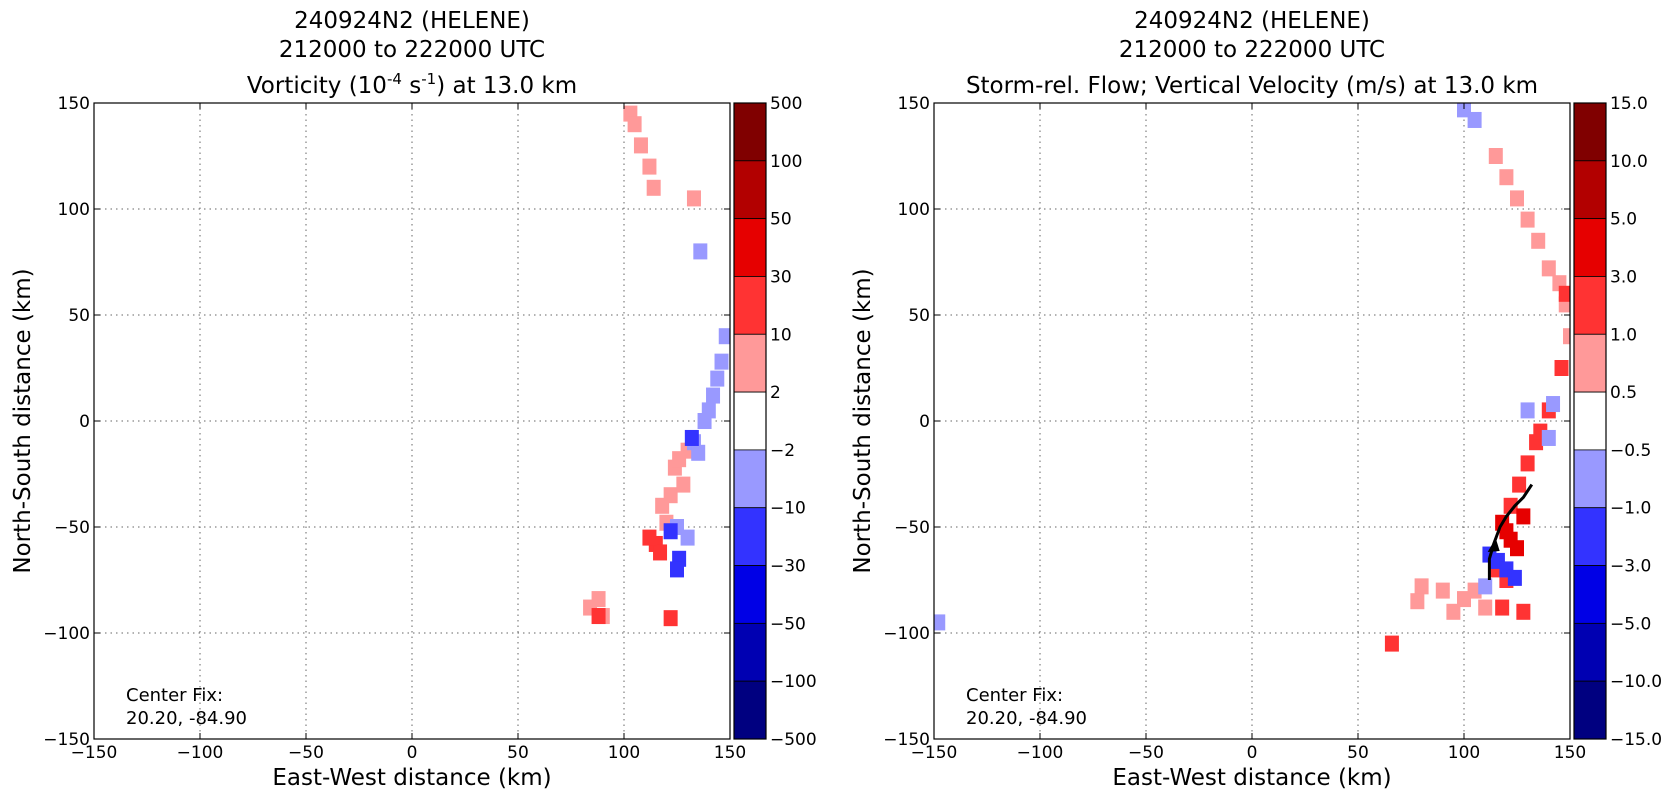 The image size is (1677, 797). What do you see at coordinates (306, 753) in the screenshot?
I see `x-tick-label: −50` at bounding box center [306, 753].